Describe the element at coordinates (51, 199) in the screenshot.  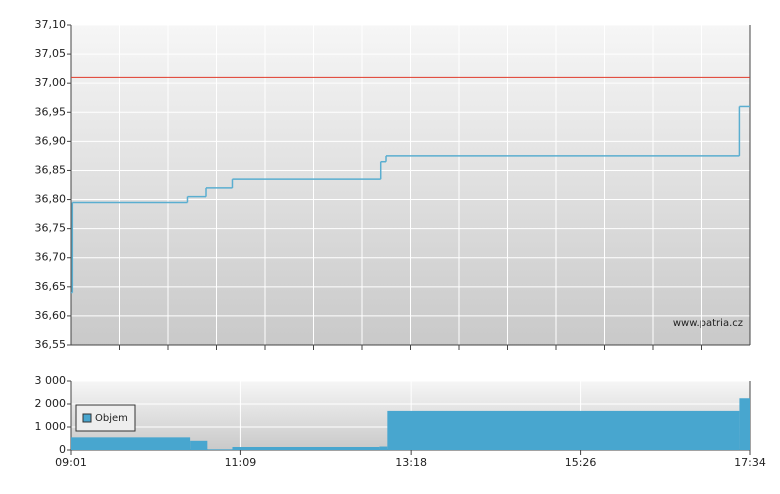
I see `y-tick-label: 36,80` at that location.